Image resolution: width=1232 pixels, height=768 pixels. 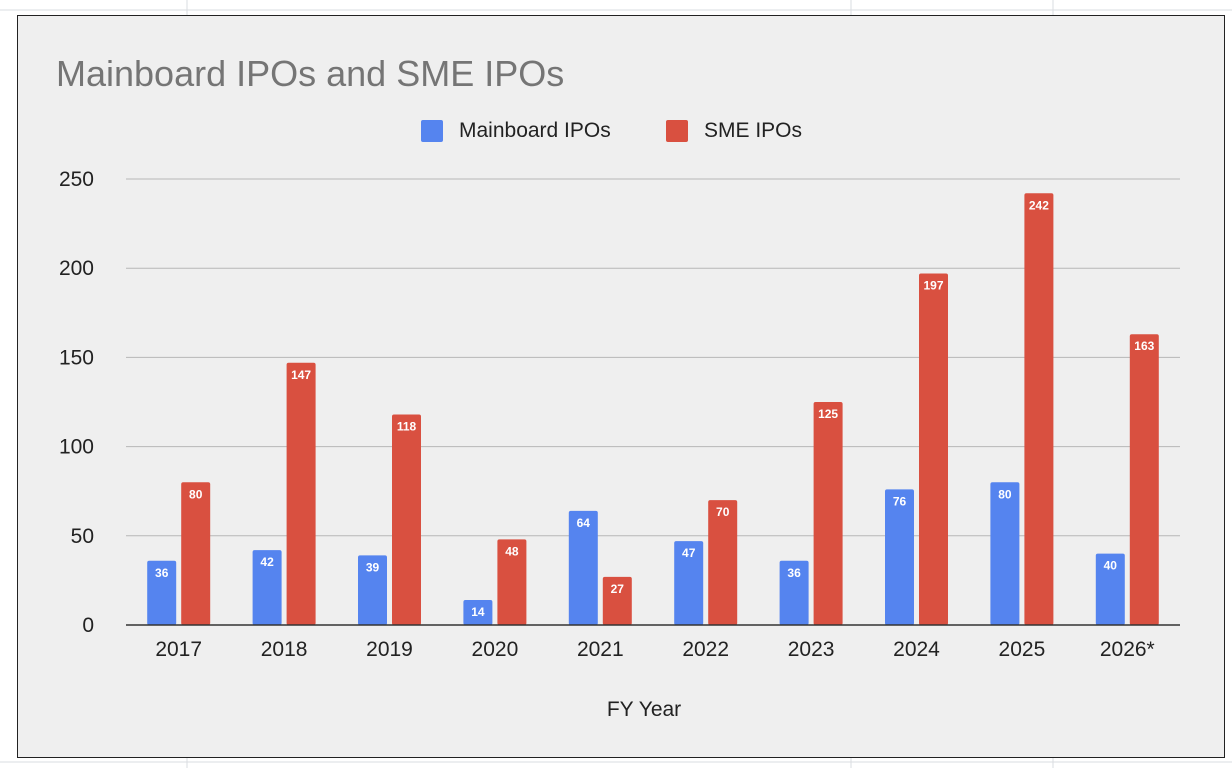 I want to click on data-label-mainboard-ipos-2022: 47, so click(x=689, y=553).